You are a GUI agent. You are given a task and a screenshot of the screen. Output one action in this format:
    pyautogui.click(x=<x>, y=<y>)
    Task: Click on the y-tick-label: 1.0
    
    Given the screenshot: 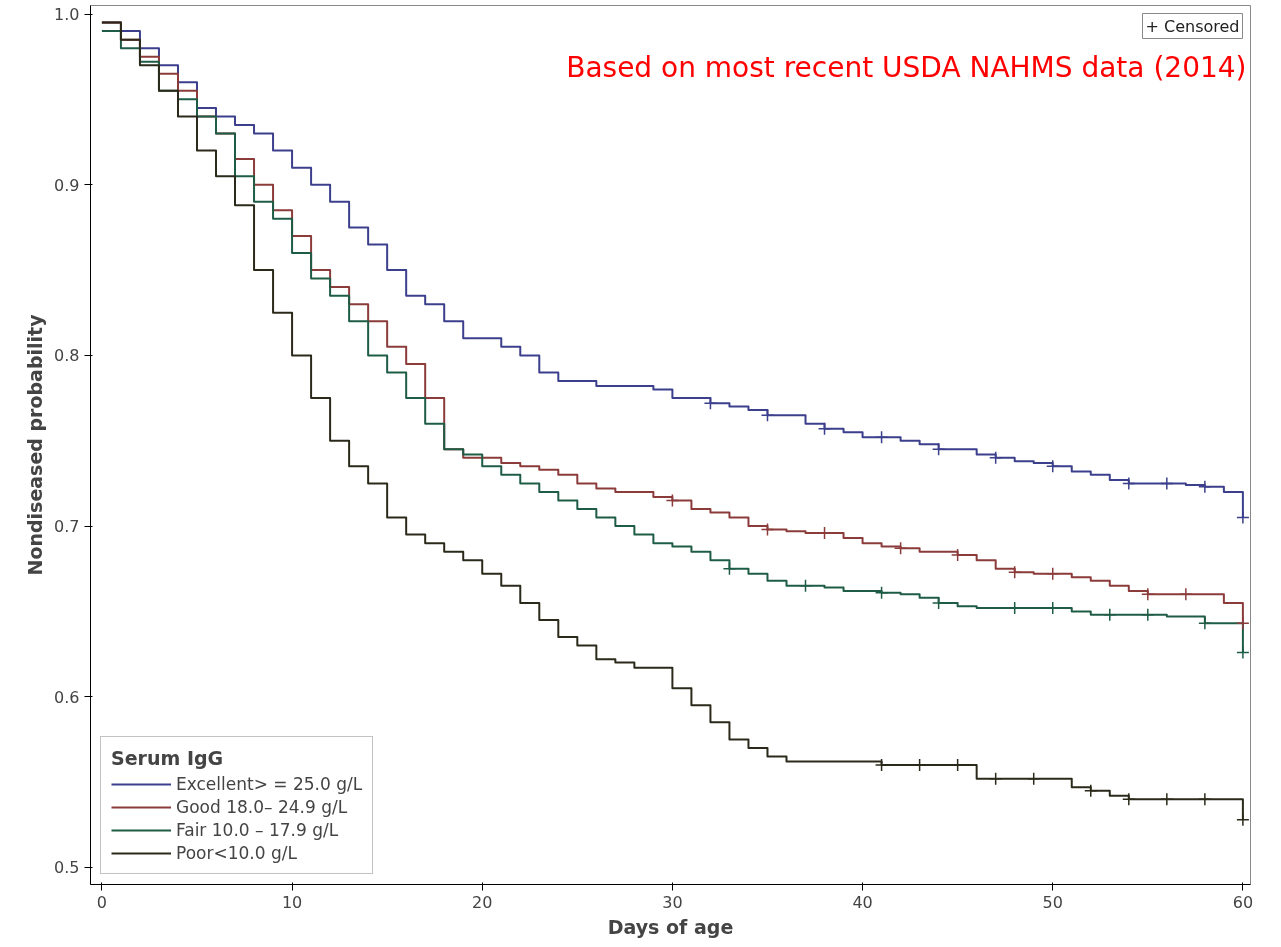 What is the action you would take?
    pyautogui.click(x=67, y=15)
    